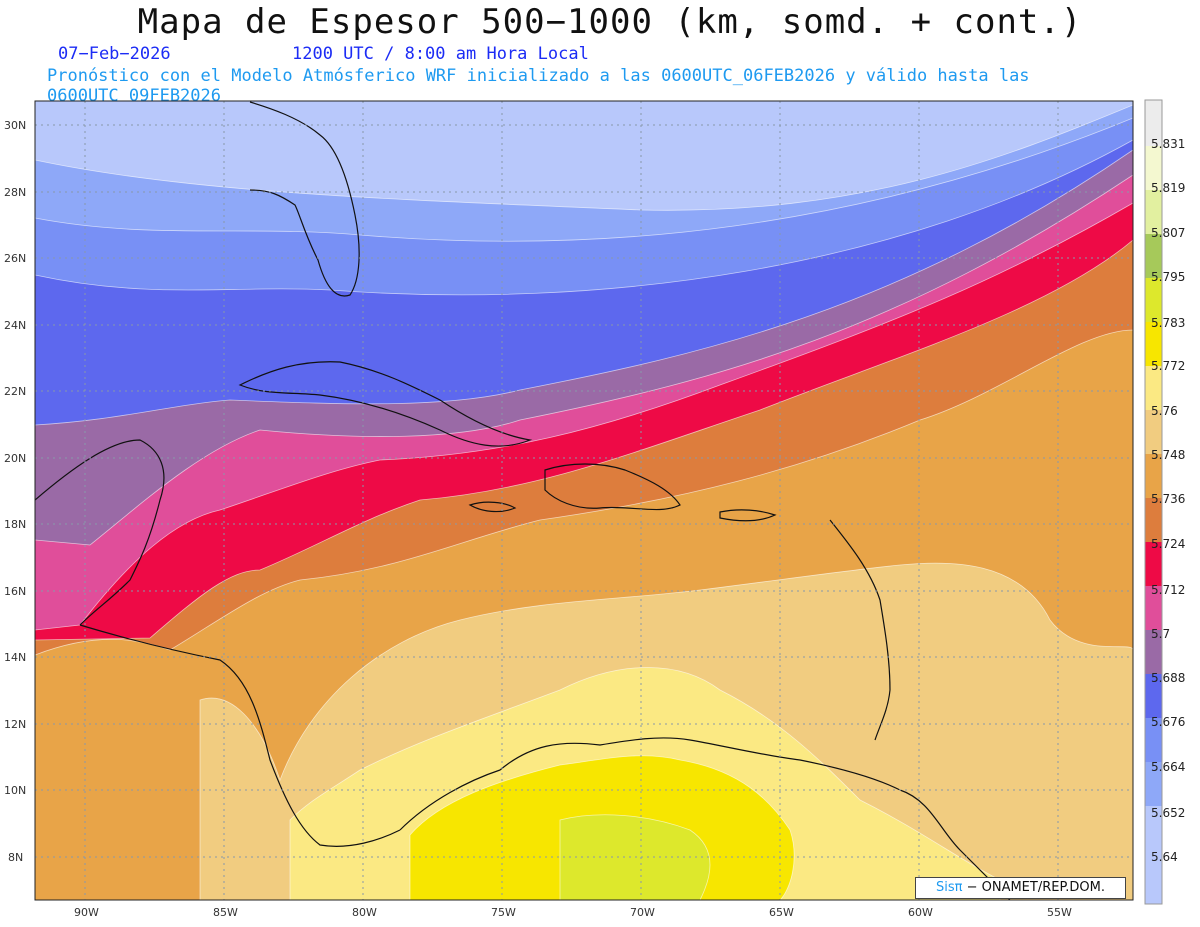  What do you see at coordinates (440, 54) in the screenshot?
I see `valid-time: 1200 UTC / 8:00 am Hora Local` at bounding box center [440, 54].